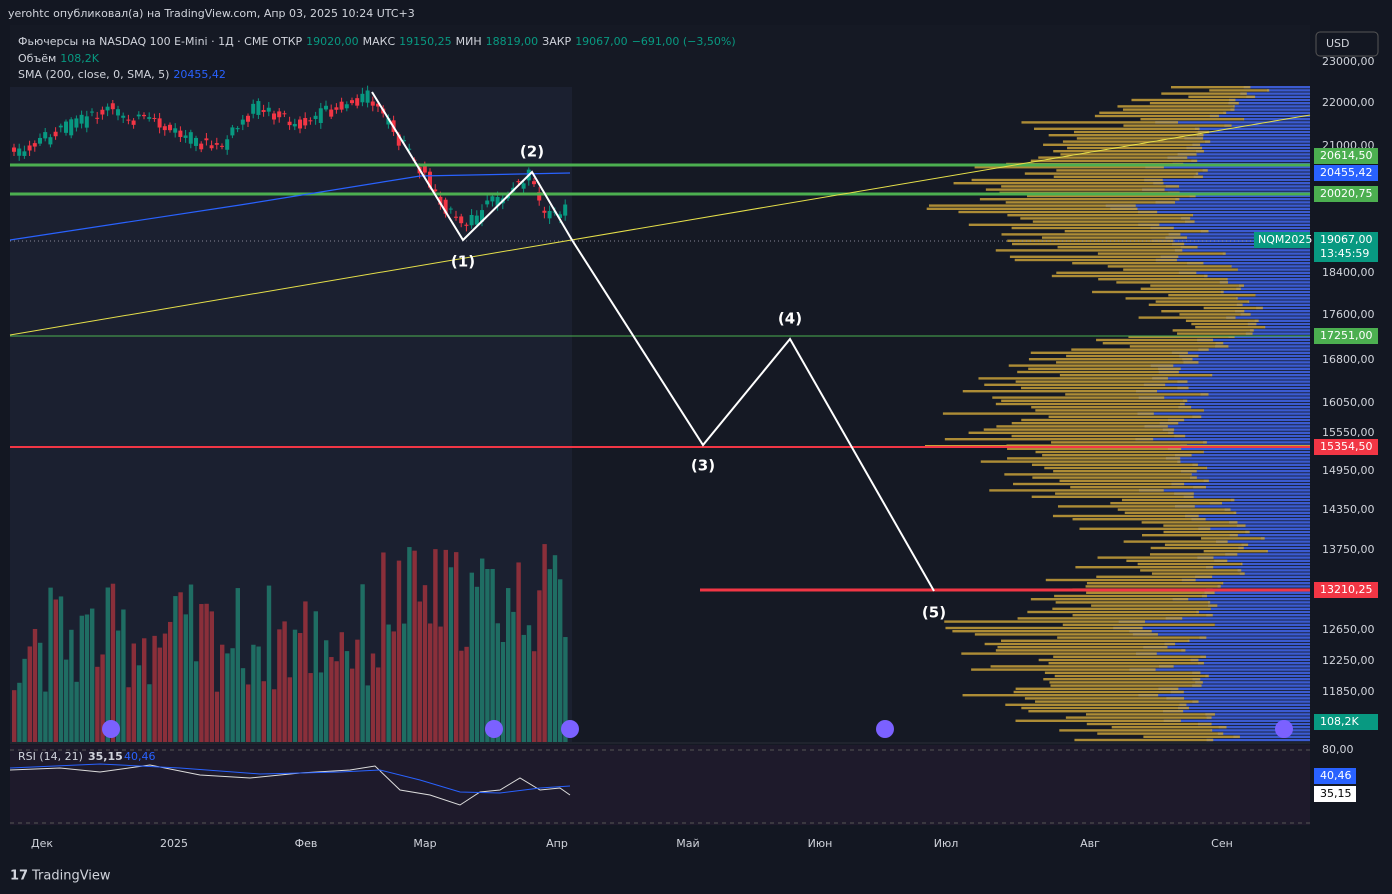  I want to click on time-axis-label: Июл, so click(946, 843).